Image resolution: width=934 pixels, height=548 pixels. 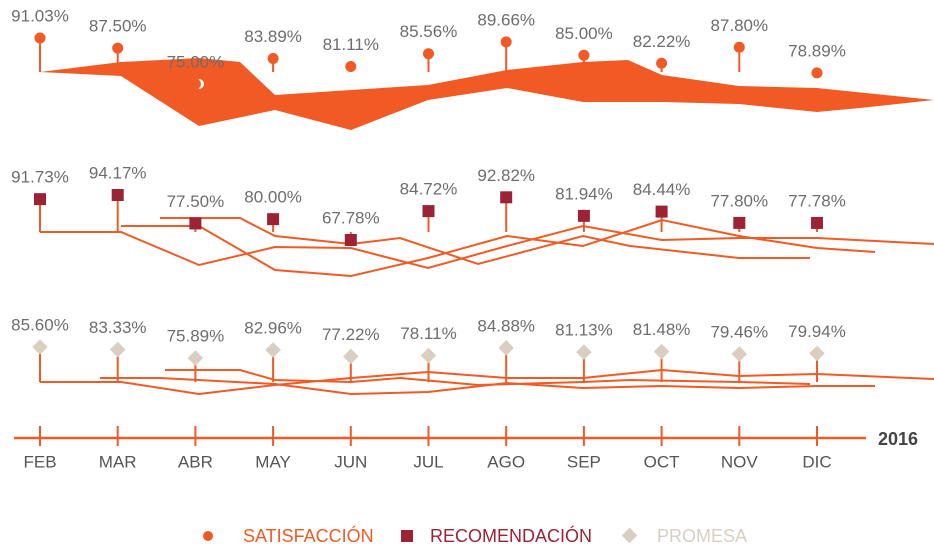 What do you see at coordinates (898, 439) in the screenshot?
I see `year-label: 2016` at bounding box center [898, 439].